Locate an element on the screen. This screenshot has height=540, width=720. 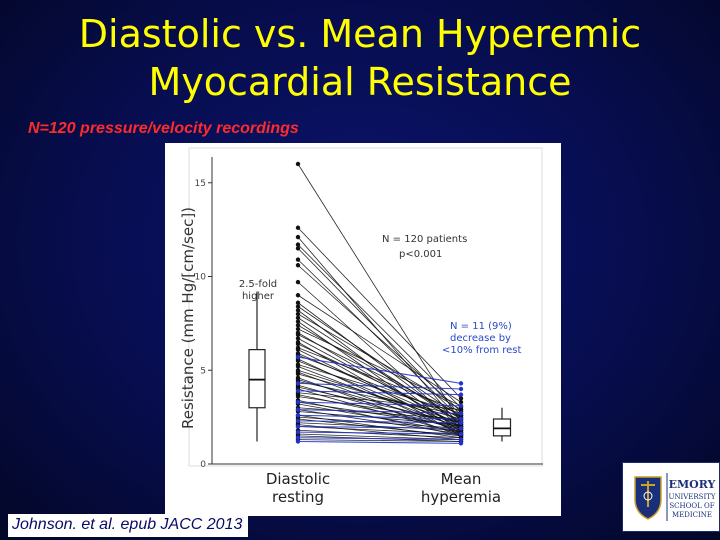
boxplots-group is located at coordinates (380, 366).